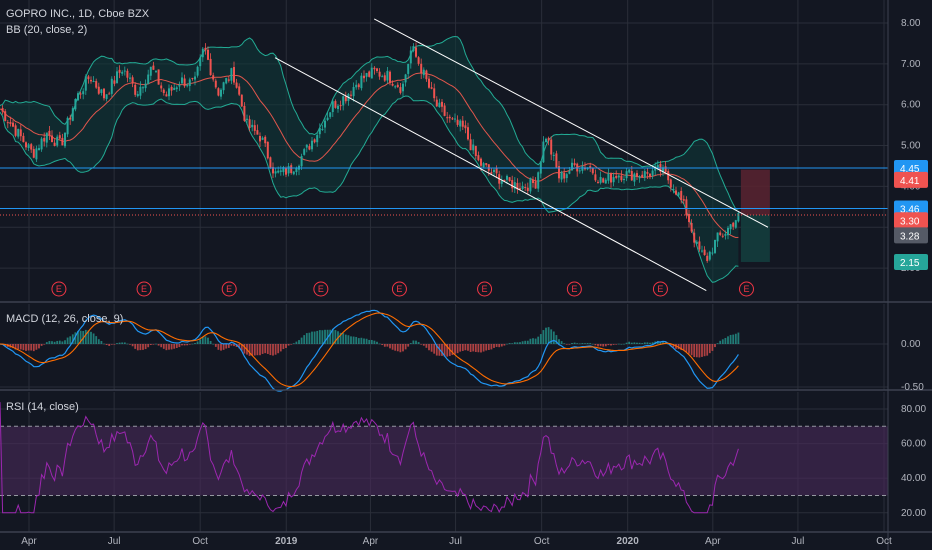 This screenshot has width=932, height=550. What do you see at coordinates (46, 30) in the screenshot?
I see `bb-indicator-label: BB (20, close, 2)` at bounding box center [46, 30].